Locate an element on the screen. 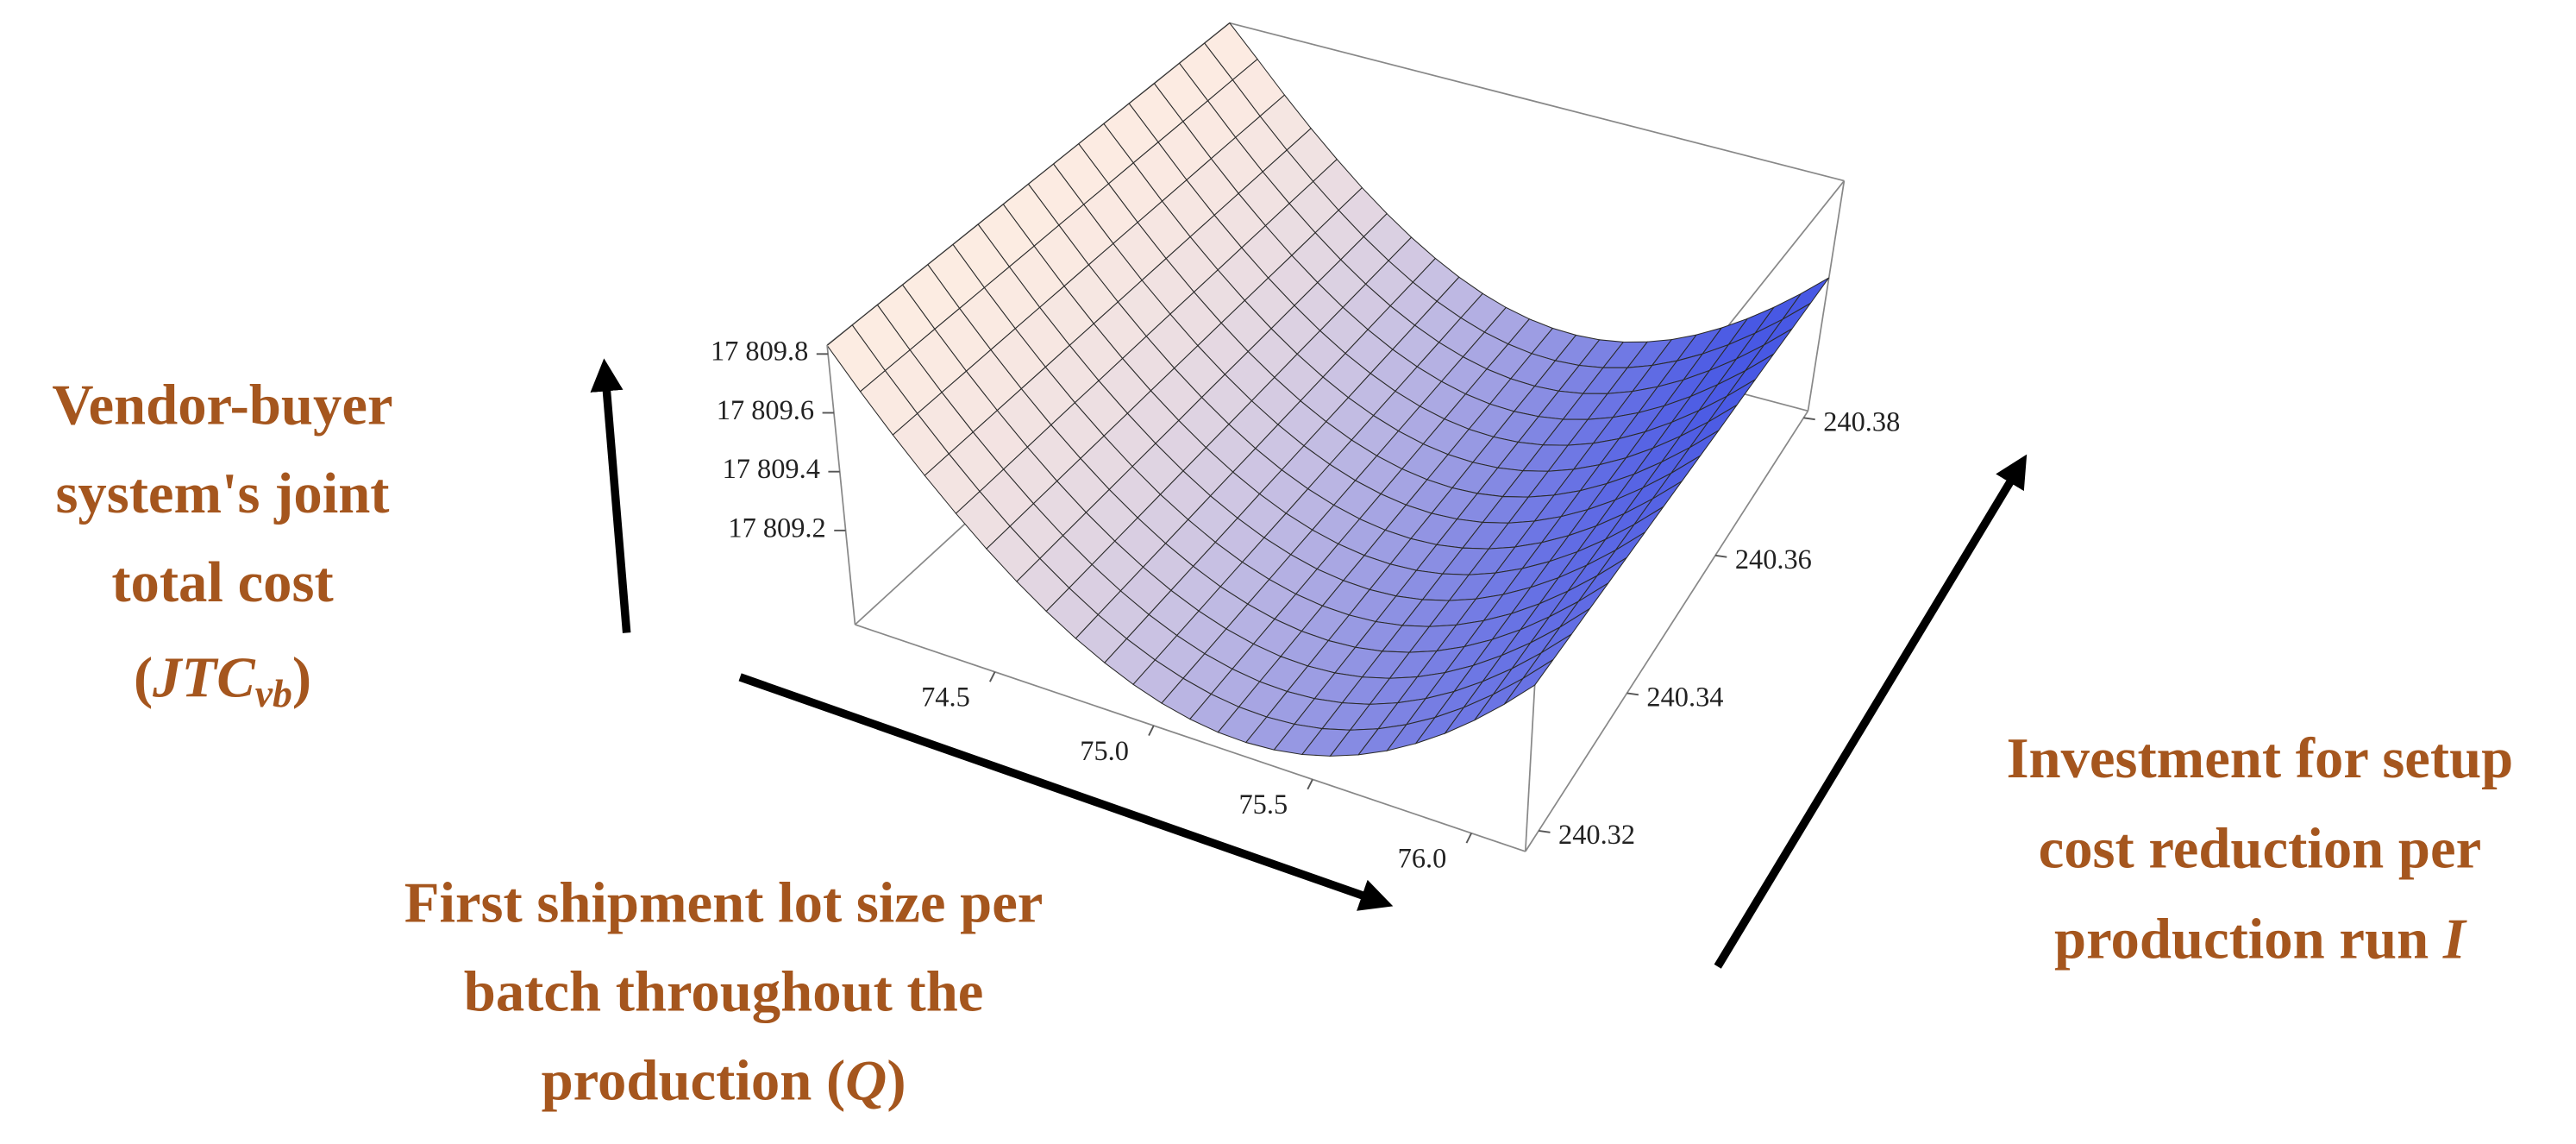 The height and width of the screenshot is (1144, 2576). label-symbol: I is located at coordinates (2454, 940).